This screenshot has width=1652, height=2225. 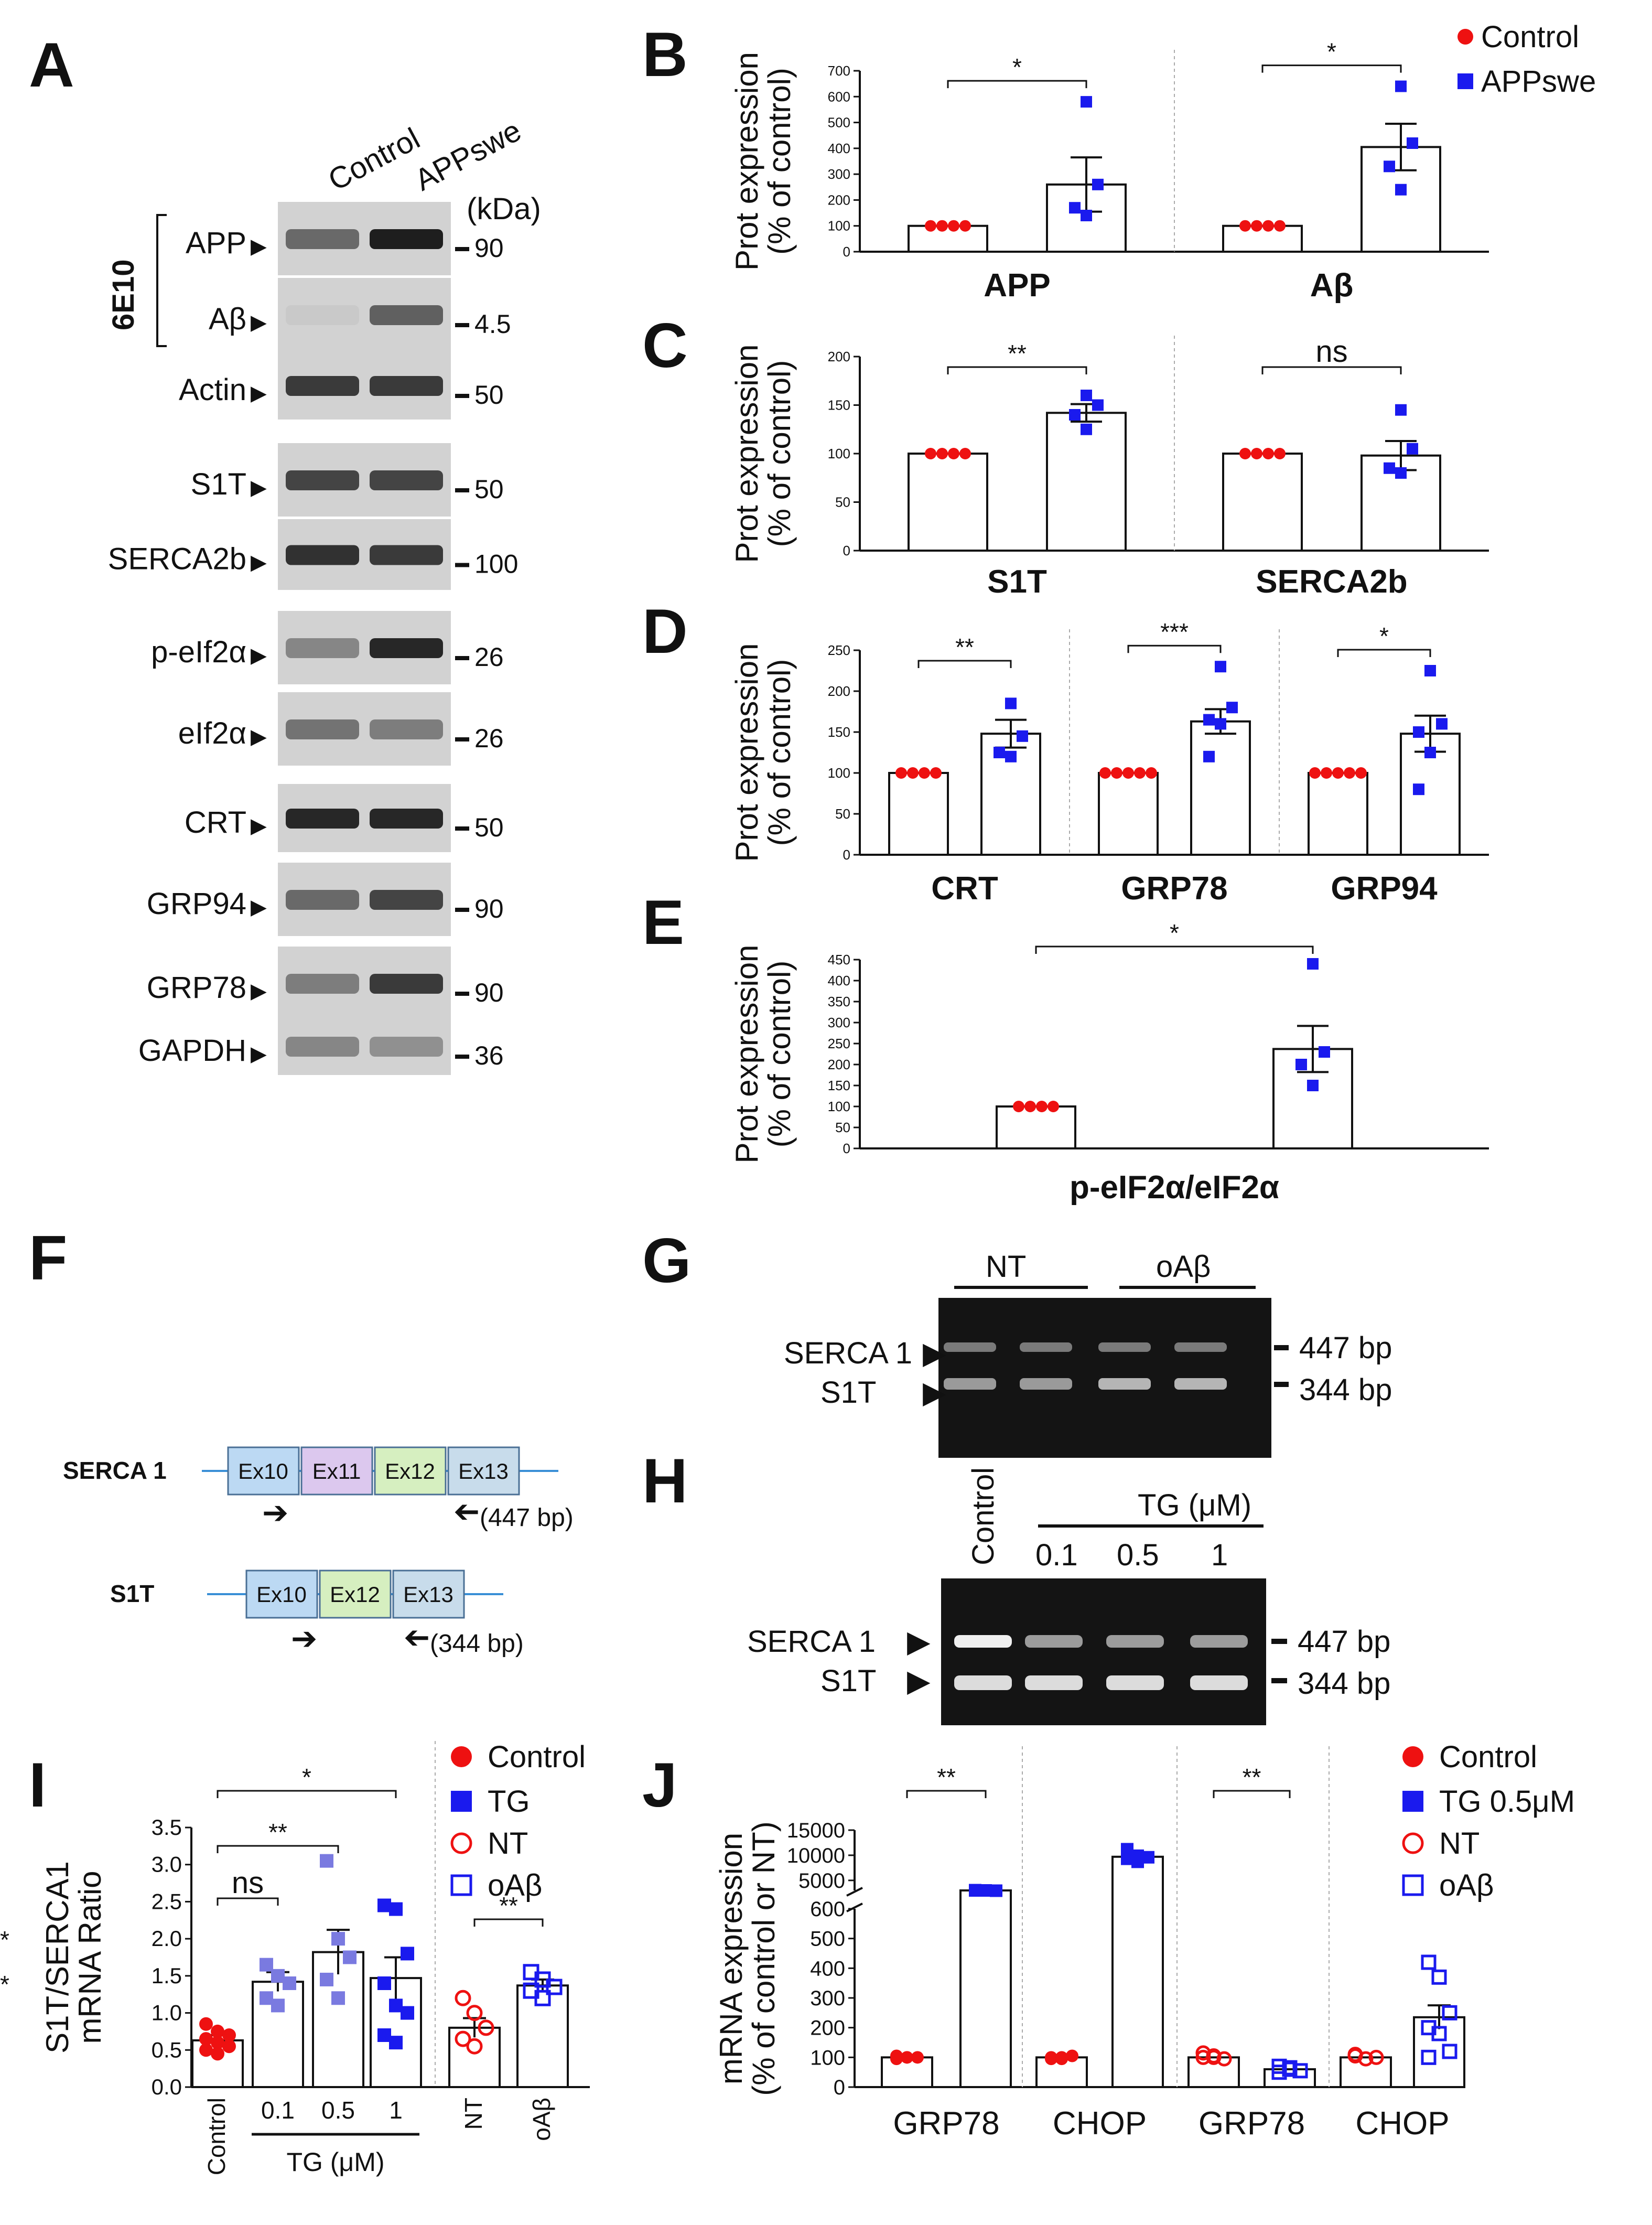 I want to click on panel-letter-d: D, so click(x=665, y=631).